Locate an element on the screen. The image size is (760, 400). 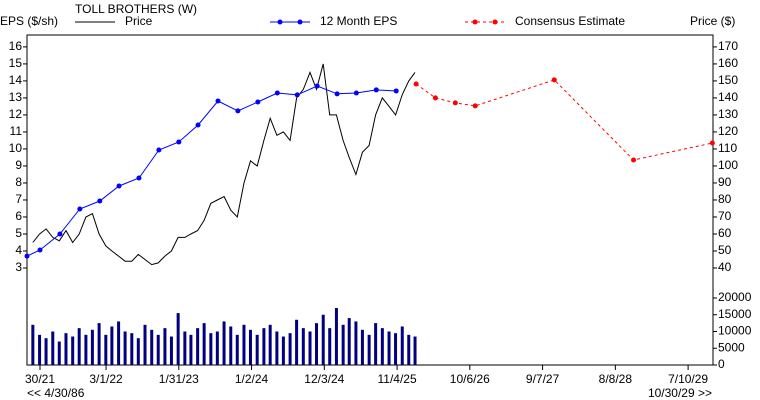
volume-tick-label: 5000 is located at coordinates (731, 347).